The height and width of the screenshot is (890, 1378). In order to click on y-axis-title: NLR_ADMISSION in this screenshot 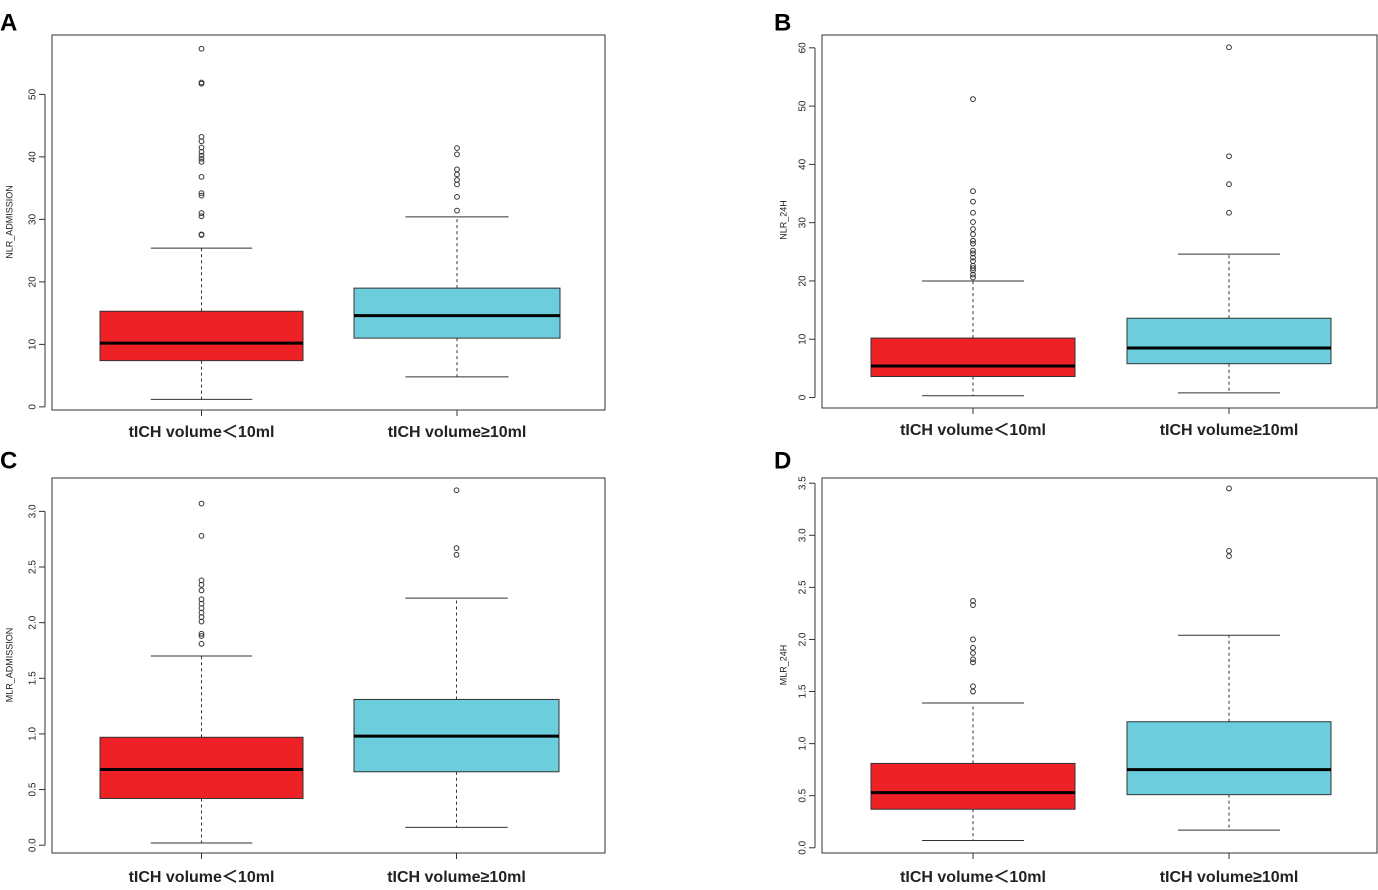, I will do `click(9, 222)`.